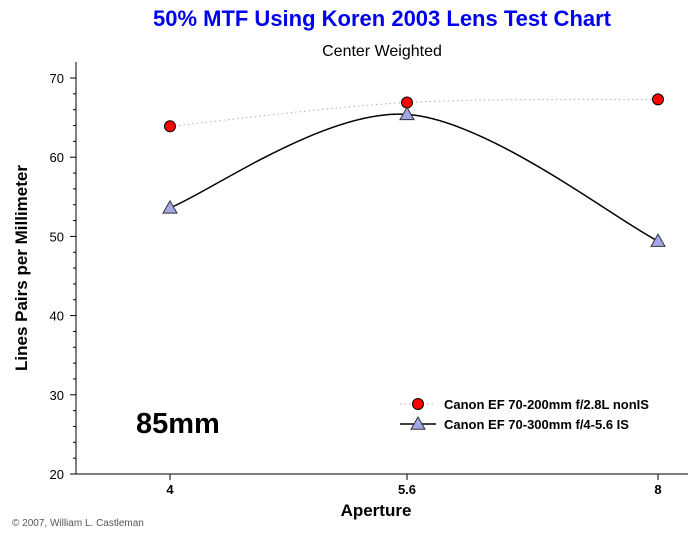 This screenshot has height=538, width=700. Describe the element at coordinates (546, 404) in the screenshot. I see `legend-label-1: Canon EF 70-200mm f/2.8L nonIS` at that location.